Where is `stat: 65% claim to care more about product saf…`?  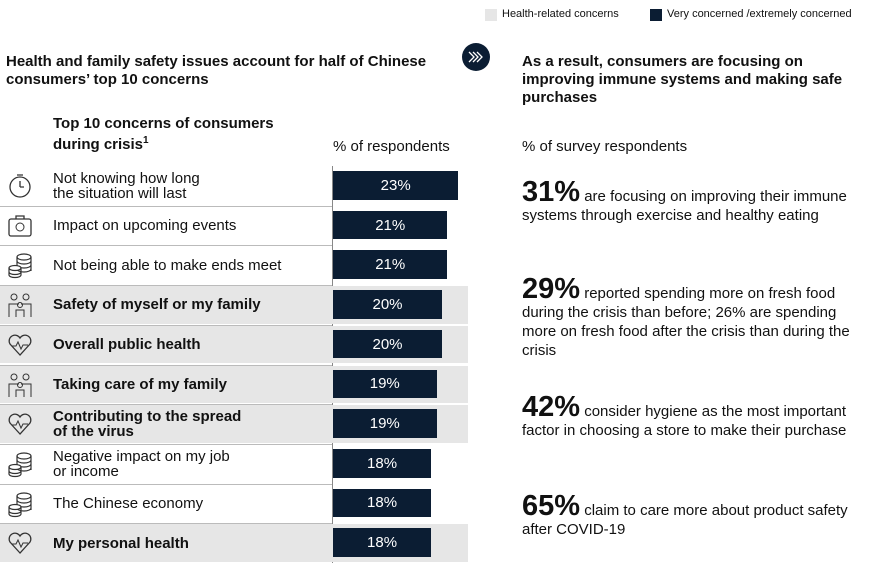 stat: 65% claim to care more about product saf… is located at coordinates (687, 515).